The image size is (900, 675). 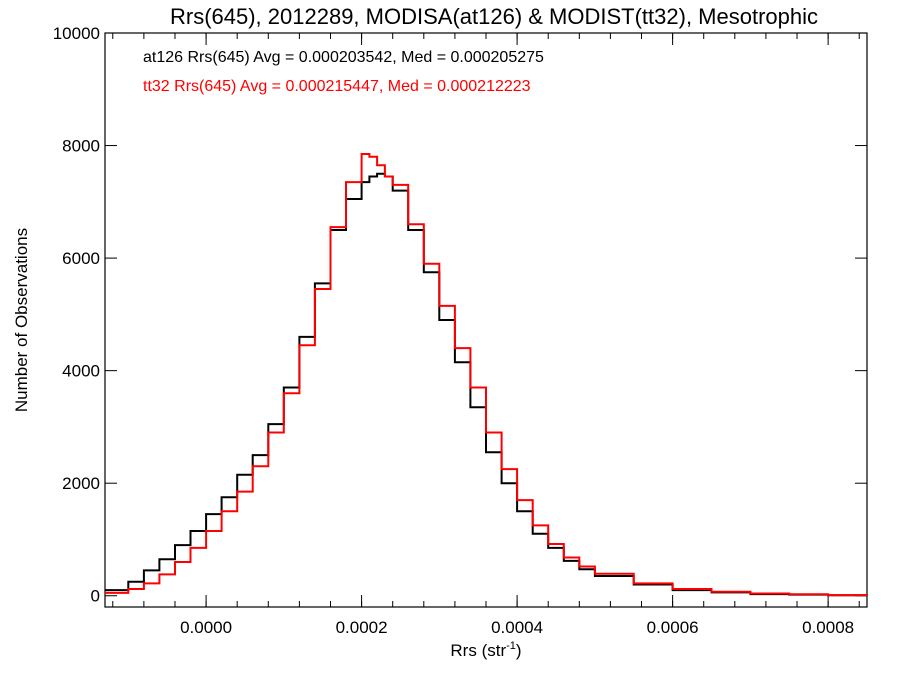 I want to click on y-axis-label: Number of Observations, so click(x=21, y=320).